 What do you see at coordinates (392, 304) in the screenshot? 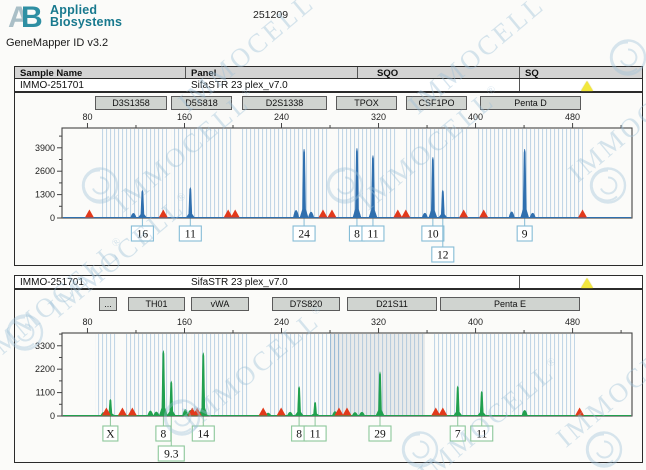
I see `marker-button-D21S11: D21S11` at bounding box center [392, 304].